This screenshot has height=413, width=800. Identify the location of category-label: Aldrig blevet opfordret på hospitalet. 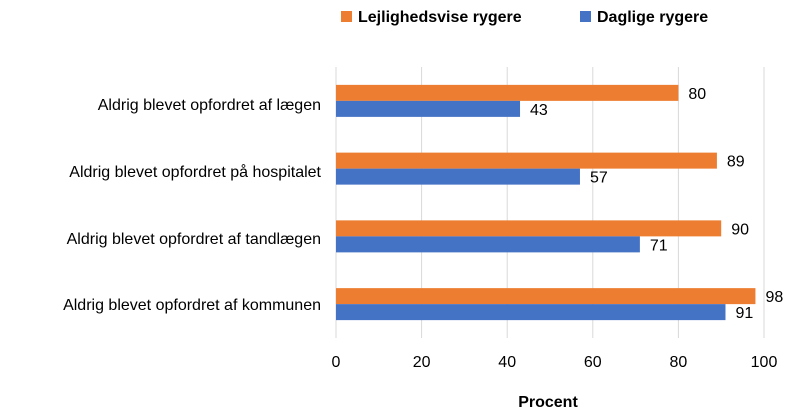
(195, 172).